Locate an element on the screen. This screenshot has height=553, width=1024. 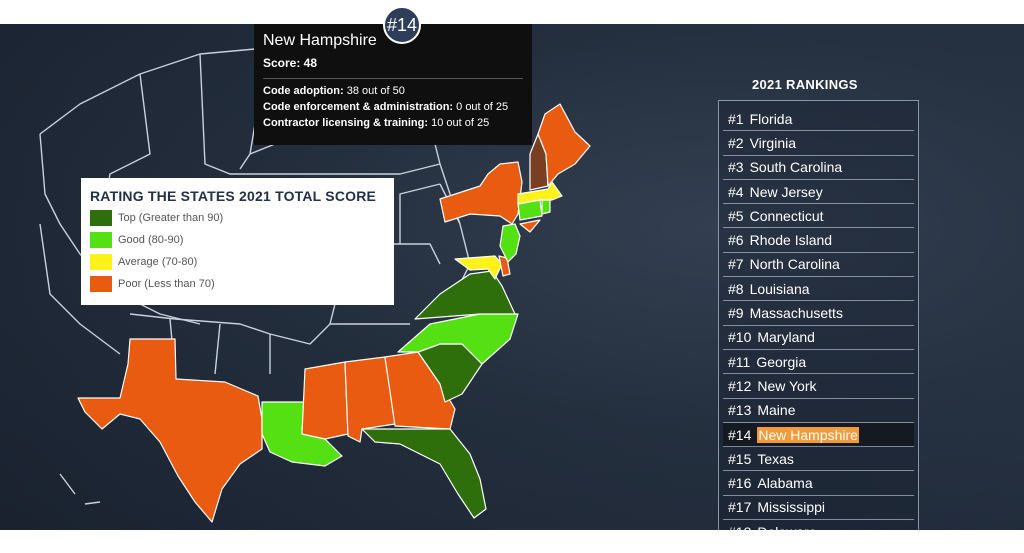
ranking-state-name: Maine is located at coordinates (776, 410).